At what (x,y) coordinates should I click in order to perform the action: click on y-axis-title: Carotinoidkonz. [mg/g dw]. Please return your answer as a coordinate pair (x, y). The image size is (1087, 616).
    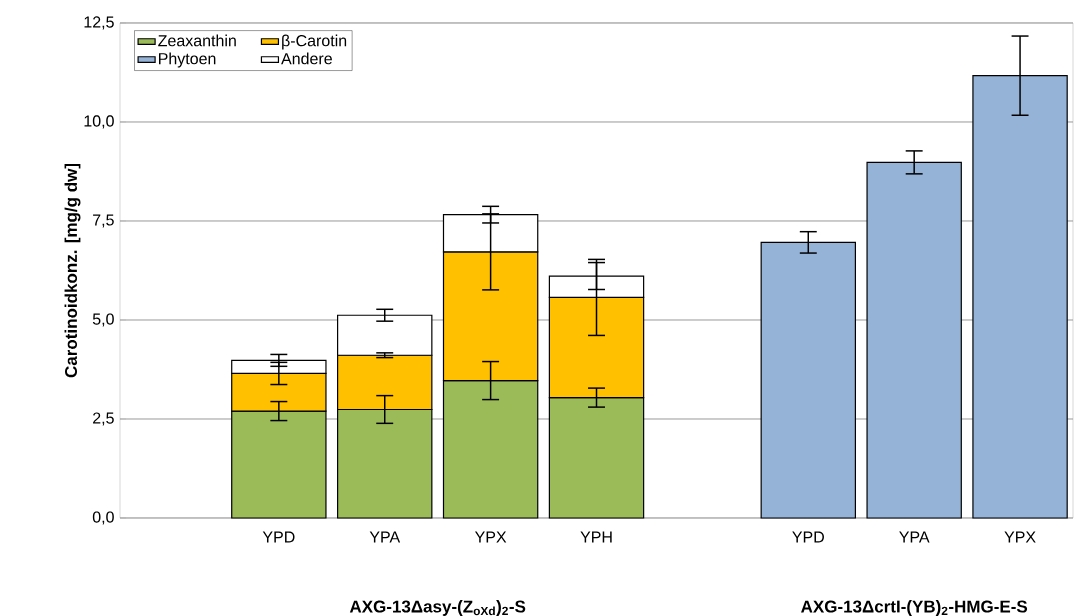
    Looking at the image, I should click on (72, 270).